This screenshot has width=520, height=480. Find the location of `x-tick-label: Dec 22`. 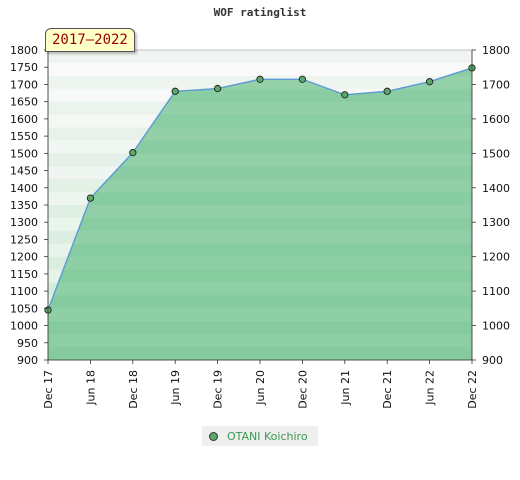

x-tick-label: Dec 22 is located at coordinates (472, 389).